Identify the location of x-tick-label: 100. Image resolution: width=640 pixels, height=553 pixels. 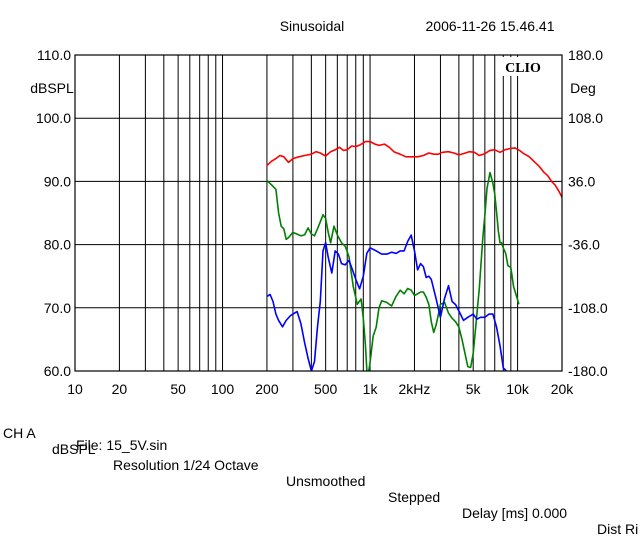
(223, 389).